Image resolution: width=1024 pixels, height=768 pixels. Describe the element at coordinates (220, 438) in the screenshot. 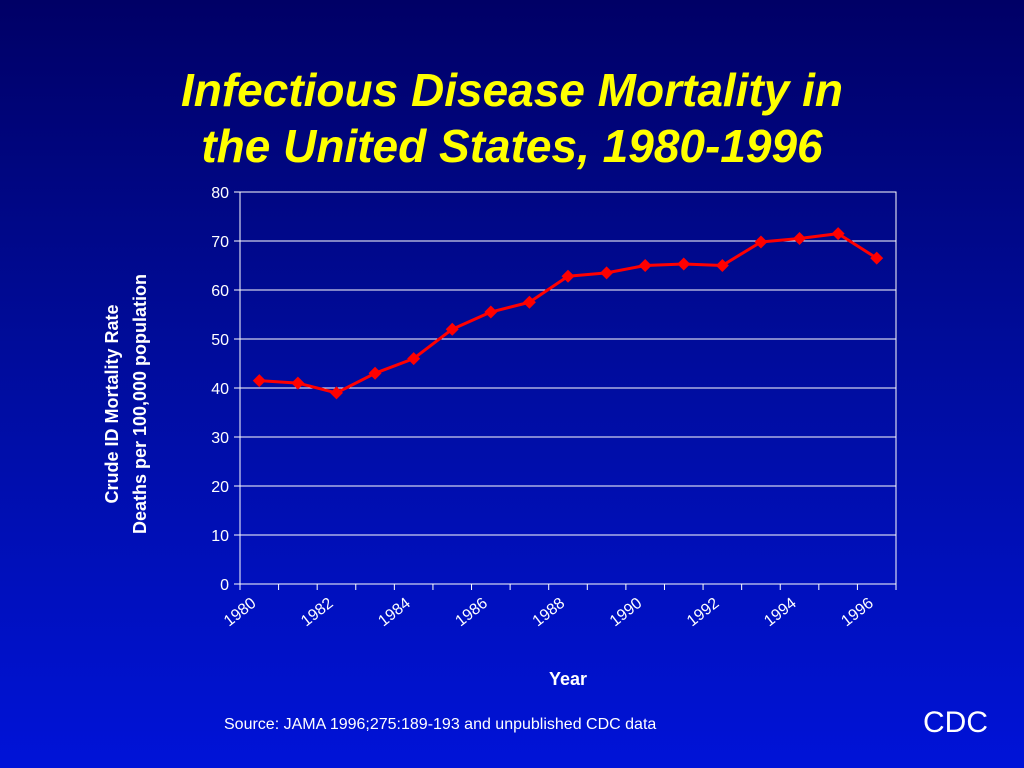

I see `y-tick-label: 30` at that location.